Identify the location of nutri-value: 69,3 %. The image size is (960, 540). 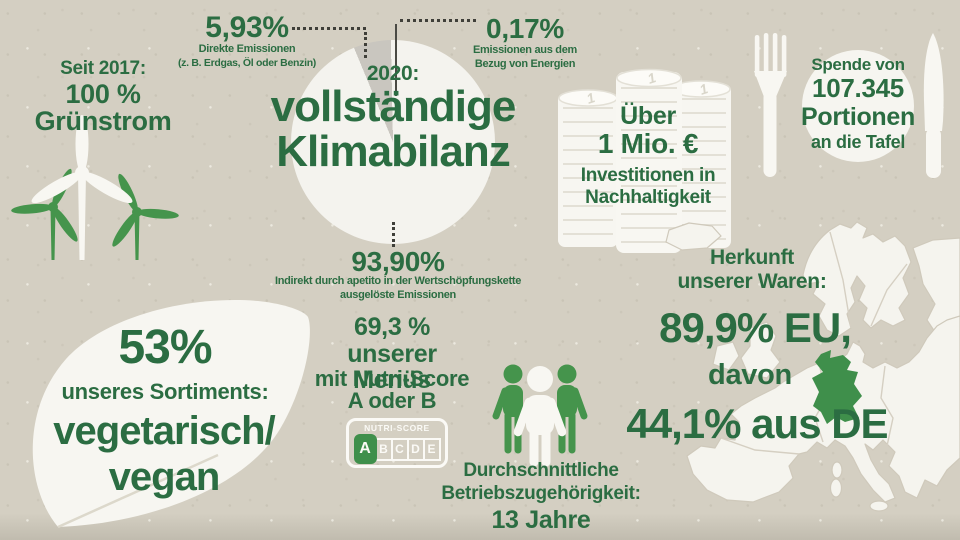
(392, 327).